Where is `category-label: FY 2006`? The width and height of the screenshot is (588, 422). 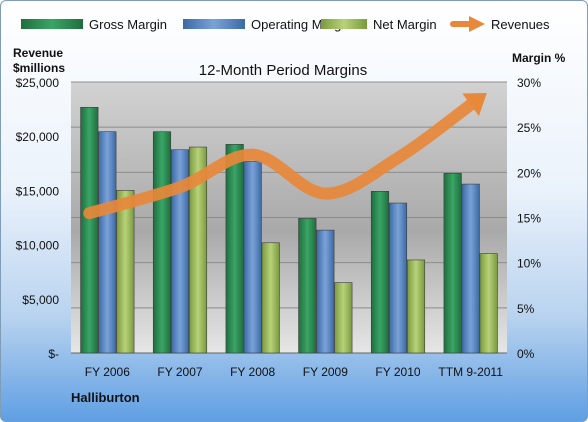 category-label: FY 2006 is located at coordinates (107, 372).